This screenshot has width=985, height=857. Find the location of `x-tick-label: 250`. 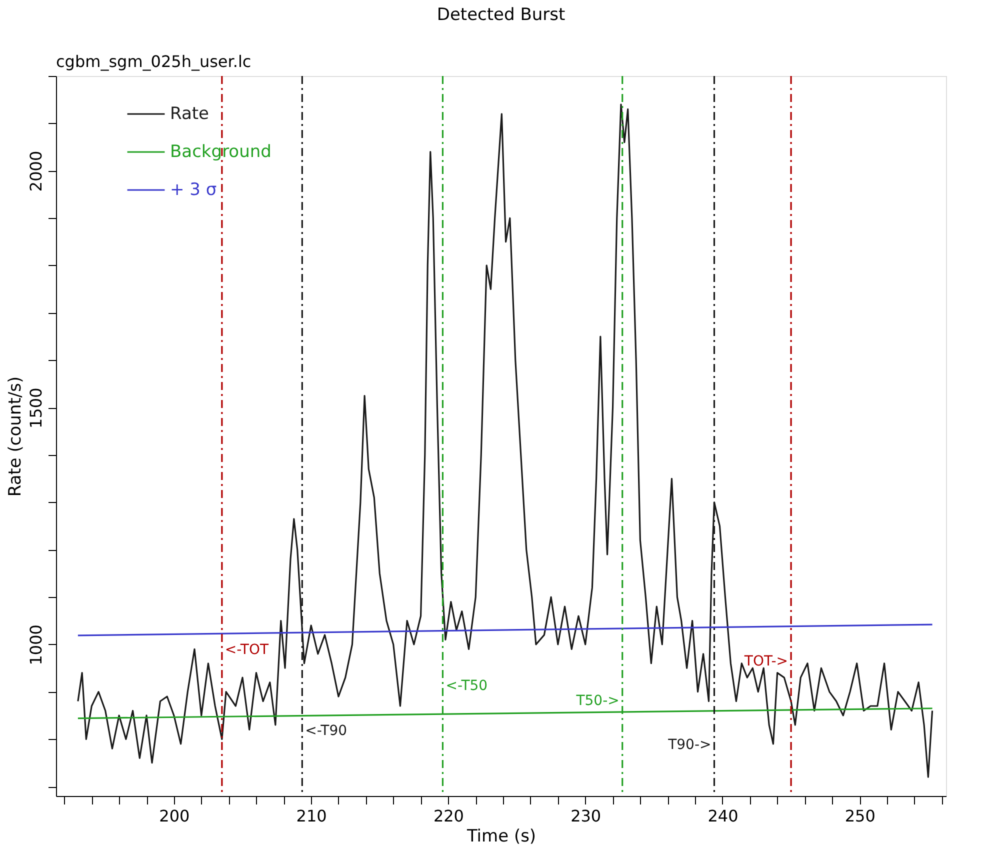

x-tick-label: 250 is located at coordinates (860, 816).